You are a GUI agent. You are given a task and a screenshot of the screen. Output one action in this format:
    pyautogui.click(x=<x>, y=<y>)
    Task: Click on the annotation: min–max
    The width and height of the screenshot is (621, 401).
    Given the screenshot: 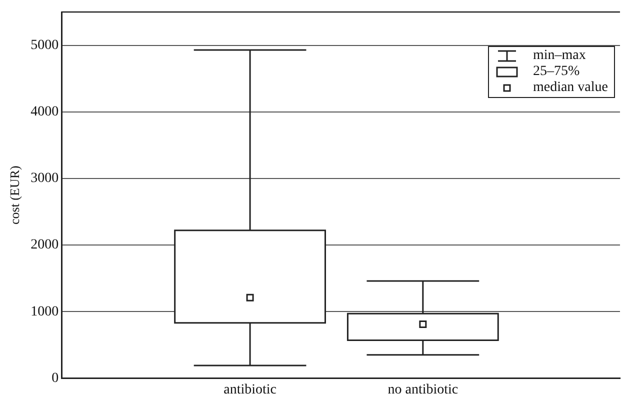 What is the action you would take?
    pyautogui.click(x=559, y=56)
    